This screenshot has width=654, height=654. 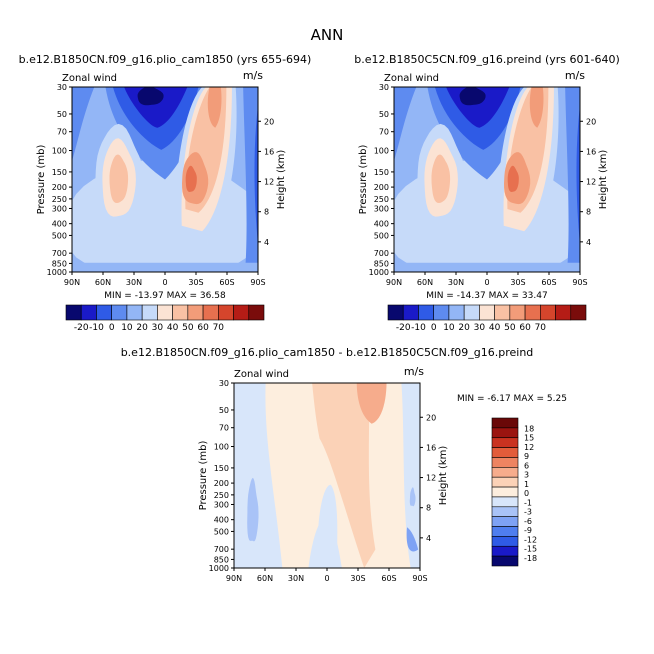 I want to click on variable-label: Zonal wind, so click(x=411, y=78).